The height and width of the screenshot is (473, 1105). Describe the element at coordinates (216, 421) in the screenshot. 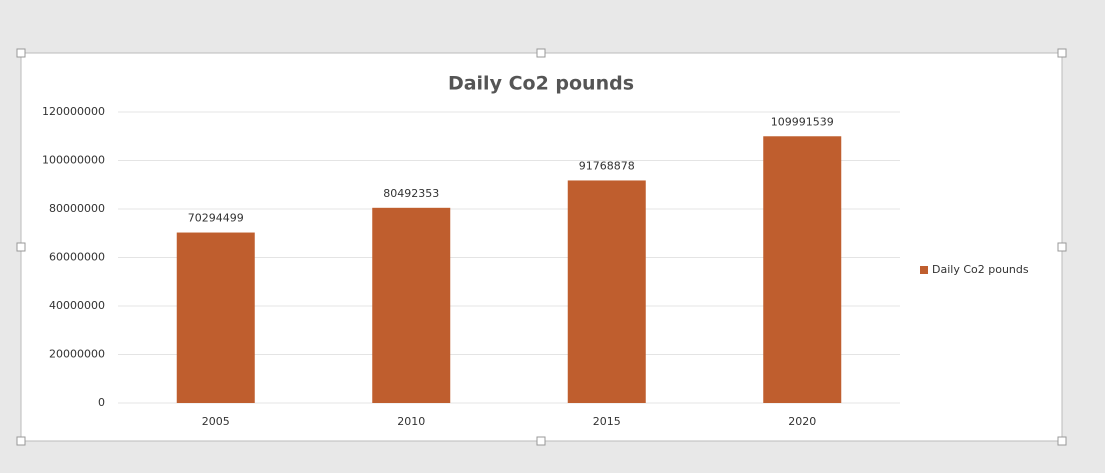

I see `x-tick-label: 2005` at that location.